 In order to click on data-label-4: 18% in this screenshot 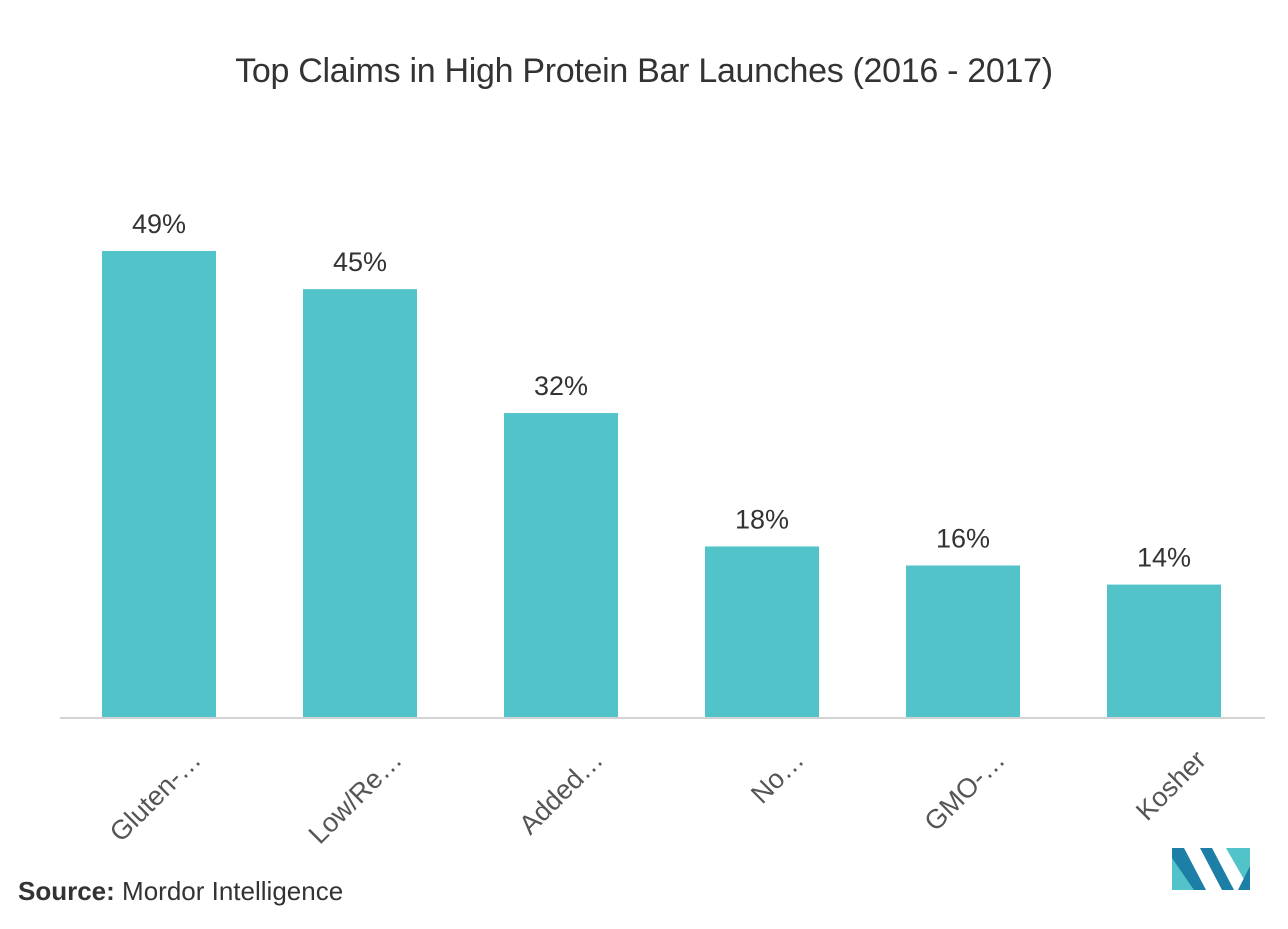, I will do `click(762, 519)`.